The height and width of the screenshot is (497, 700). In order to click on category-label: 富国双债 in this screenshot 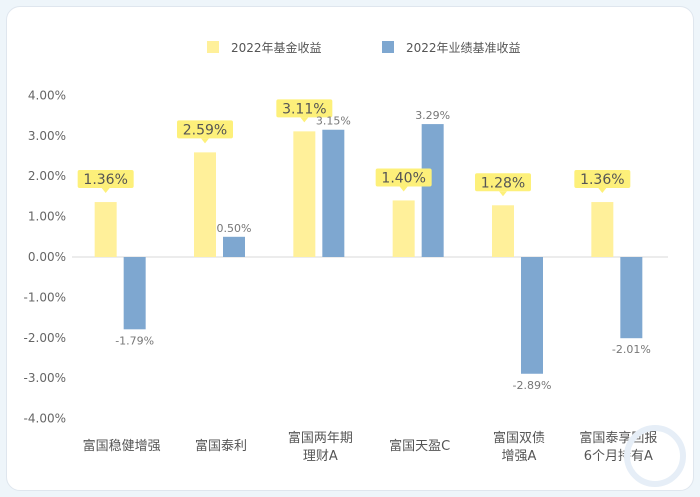, I will do `click(519, 438)`.